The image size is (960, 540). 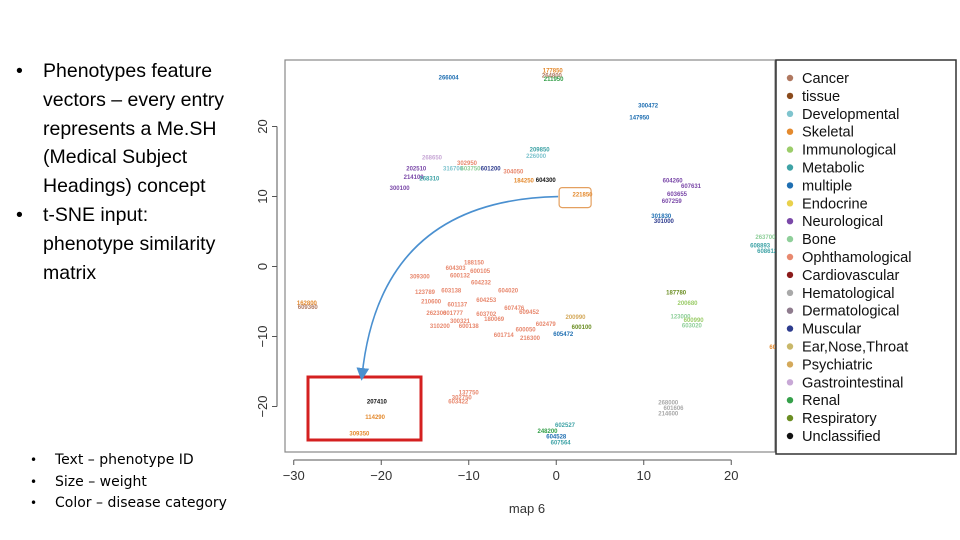 What do you see at coordinates (462, 399) in the screenshot?
I see `point-label-302750: 302750` at bounding box center [462, 399].